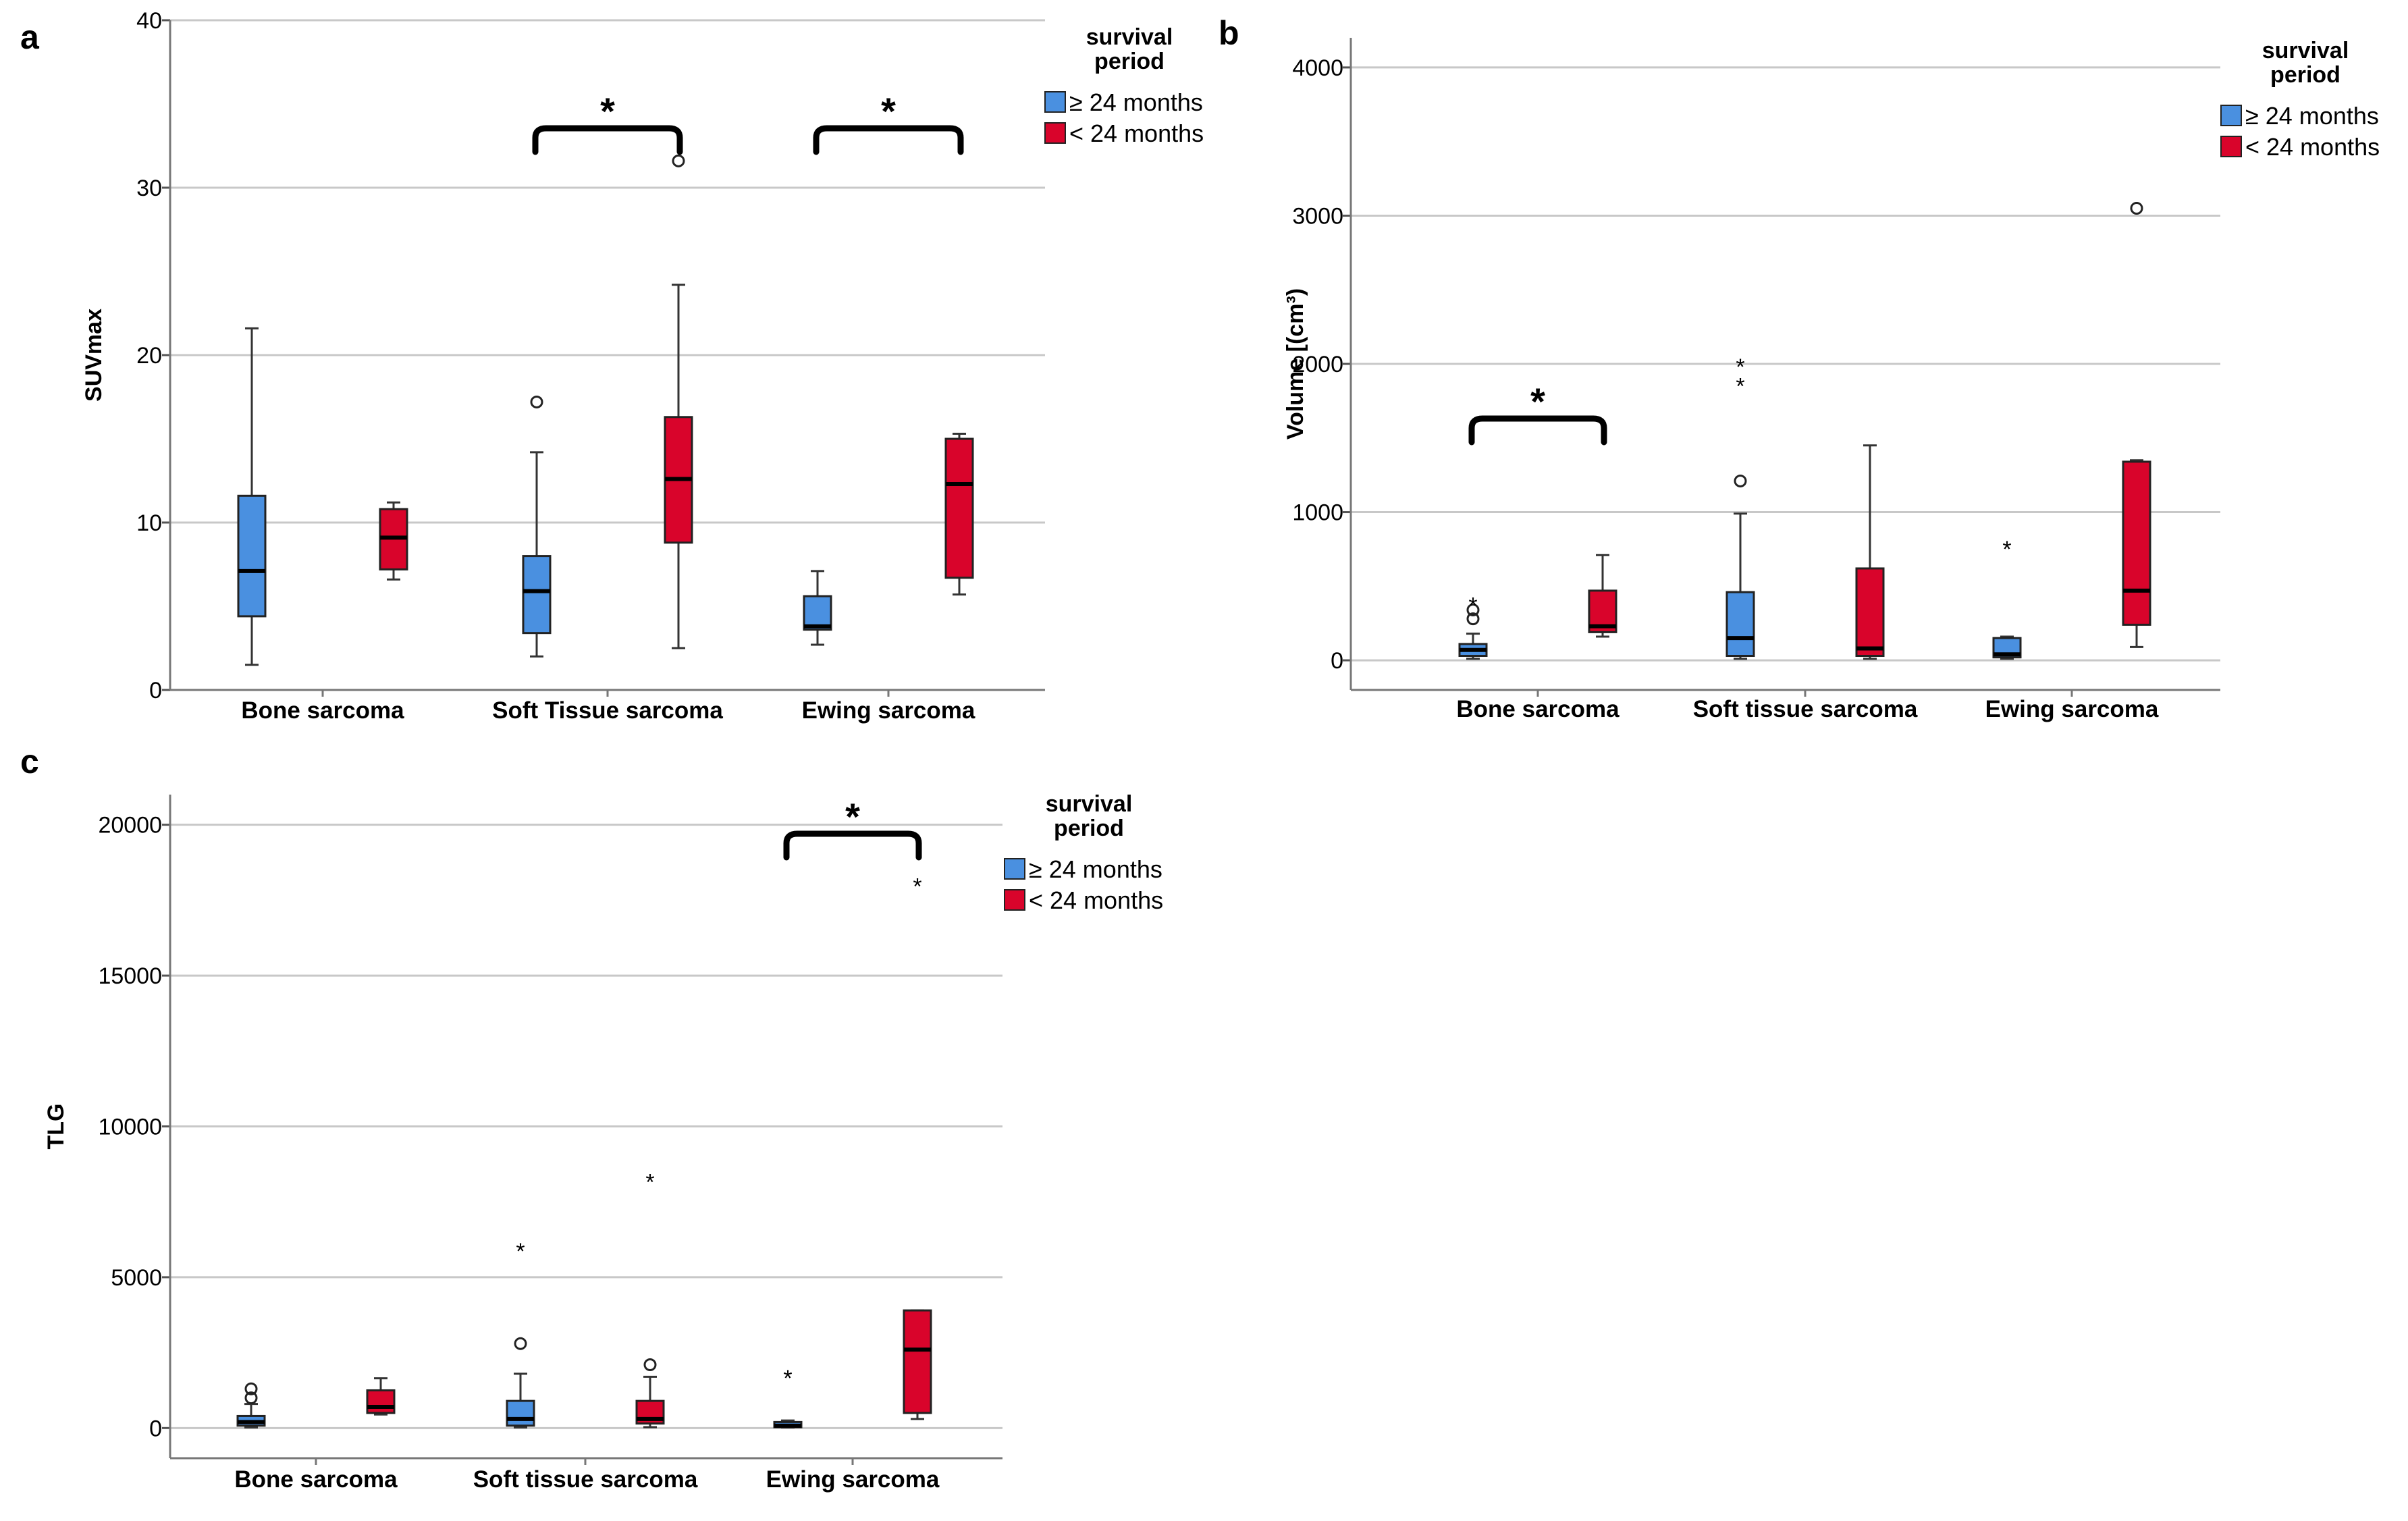 Image resolution: width=2408 pixels, height=1521 pixels. Describe the element at coordinates (586, 1479) in the screenshot. I see `panel-c-category-label: Soft tissue sarcoma` at that location.